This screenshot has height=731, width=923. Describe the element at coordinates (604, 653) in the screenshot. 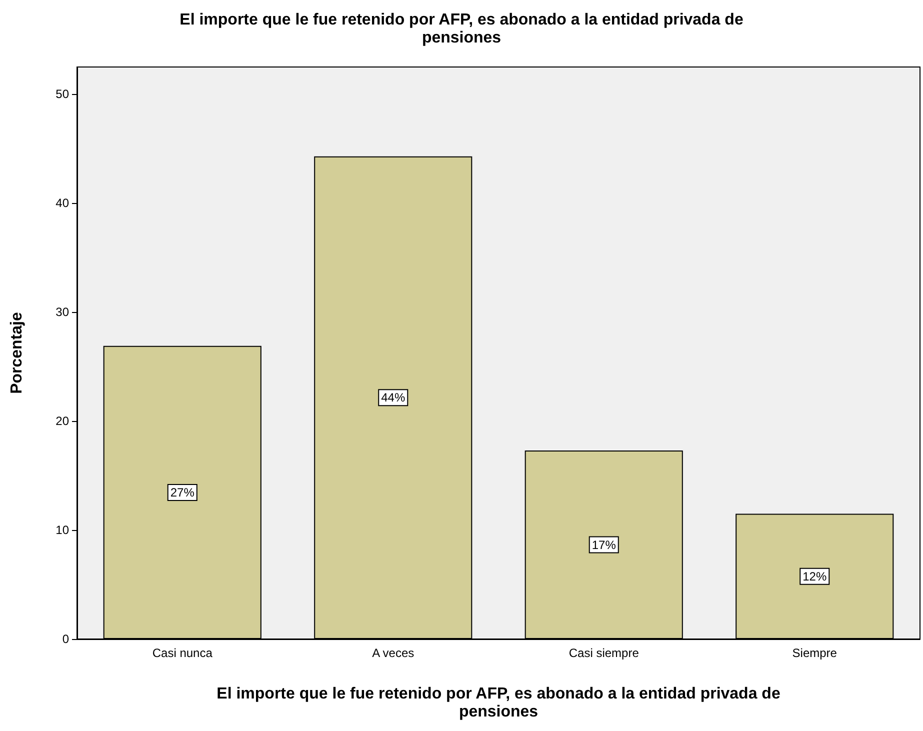

I see `x-tick-label: Casi siempre` at that location.